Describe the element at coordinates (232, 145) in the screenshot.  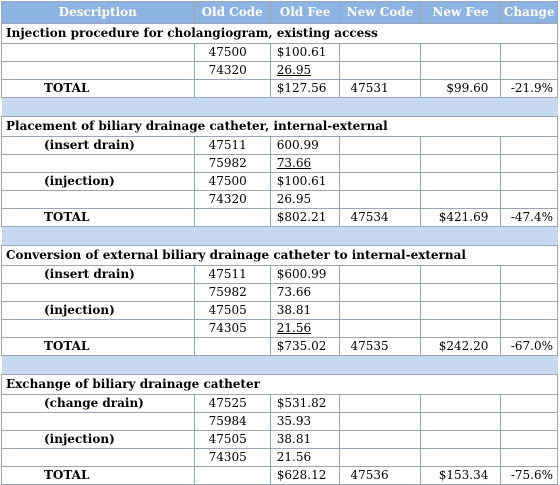
I see `old-code-cell: 47511` at that location.